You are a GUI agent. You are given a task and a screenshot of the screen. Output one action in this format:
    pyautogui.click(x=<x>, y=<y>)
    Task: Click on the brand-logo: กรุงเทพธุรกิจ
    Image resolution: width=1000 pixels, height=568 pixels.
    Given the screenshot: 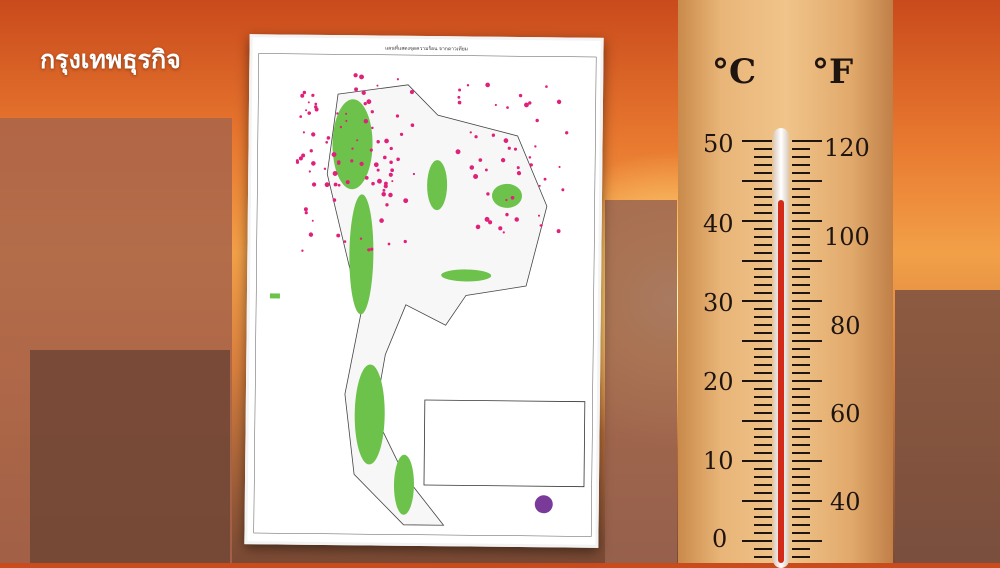 What is the action you would take?
    pyautogui.click(x=110, y=59)
    